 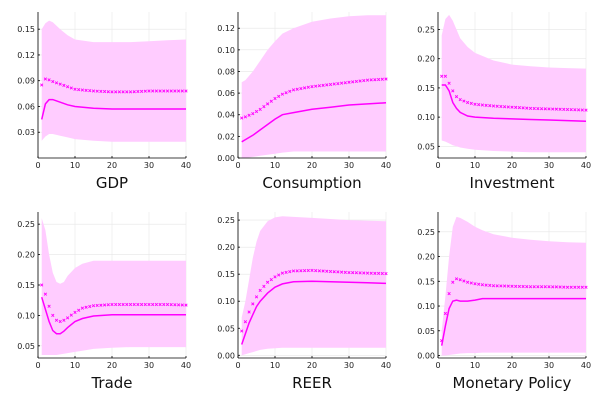 I want to click on x-axis-label: REER, so click(x=312, y=383).